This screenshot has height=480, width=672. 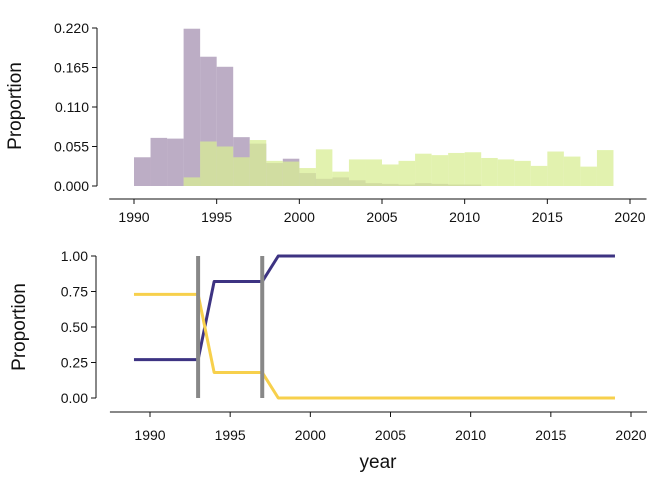 What do you see at coordinates (470, 435) in the screenshot?
I see `bottom-x-tick-label: 2010` at bounding box center [470, 435].